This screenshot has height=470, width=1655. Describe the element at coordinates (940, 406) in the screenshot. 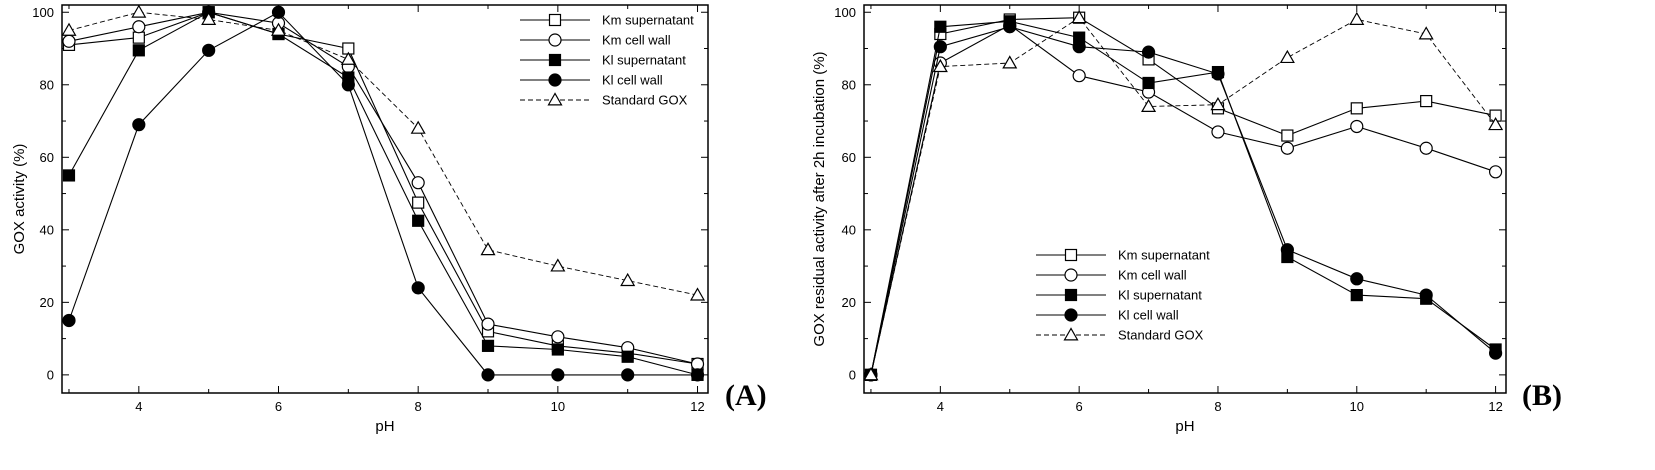

I see `x-tick-label: 4` at that location.